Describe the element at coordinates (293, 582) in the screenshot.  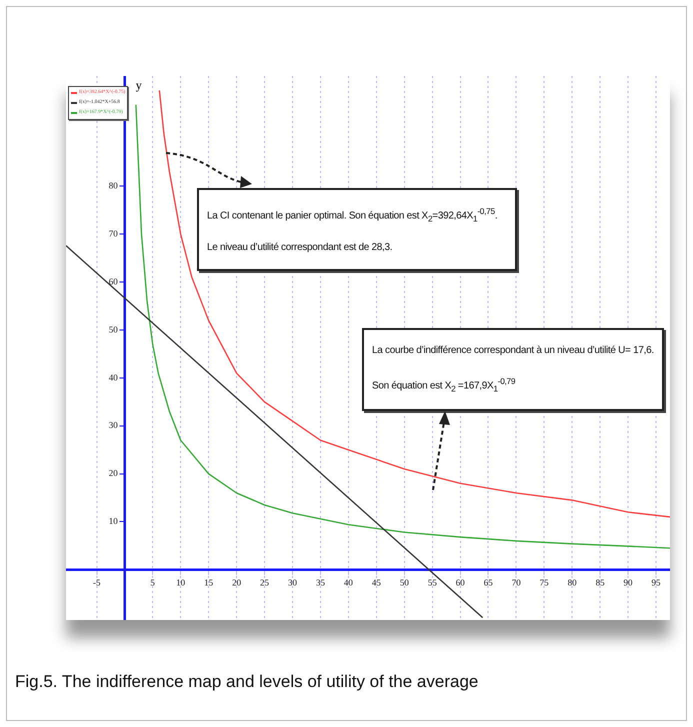
I see `x-tick-label: 30` at that location.